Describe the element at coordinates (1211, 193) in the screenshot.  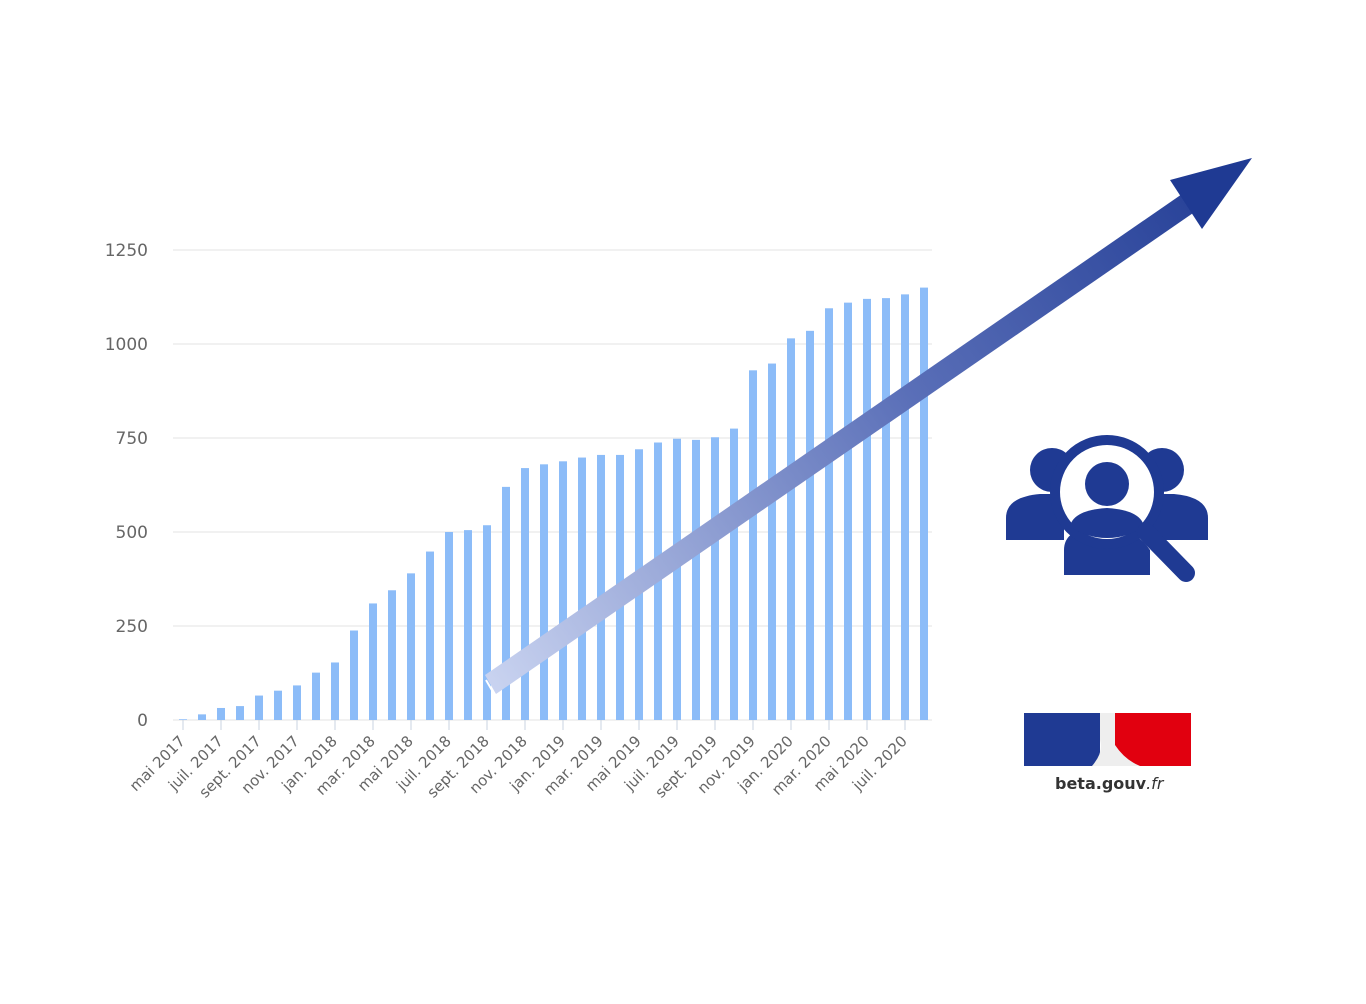
I see `growth-arrow-head` at that location.